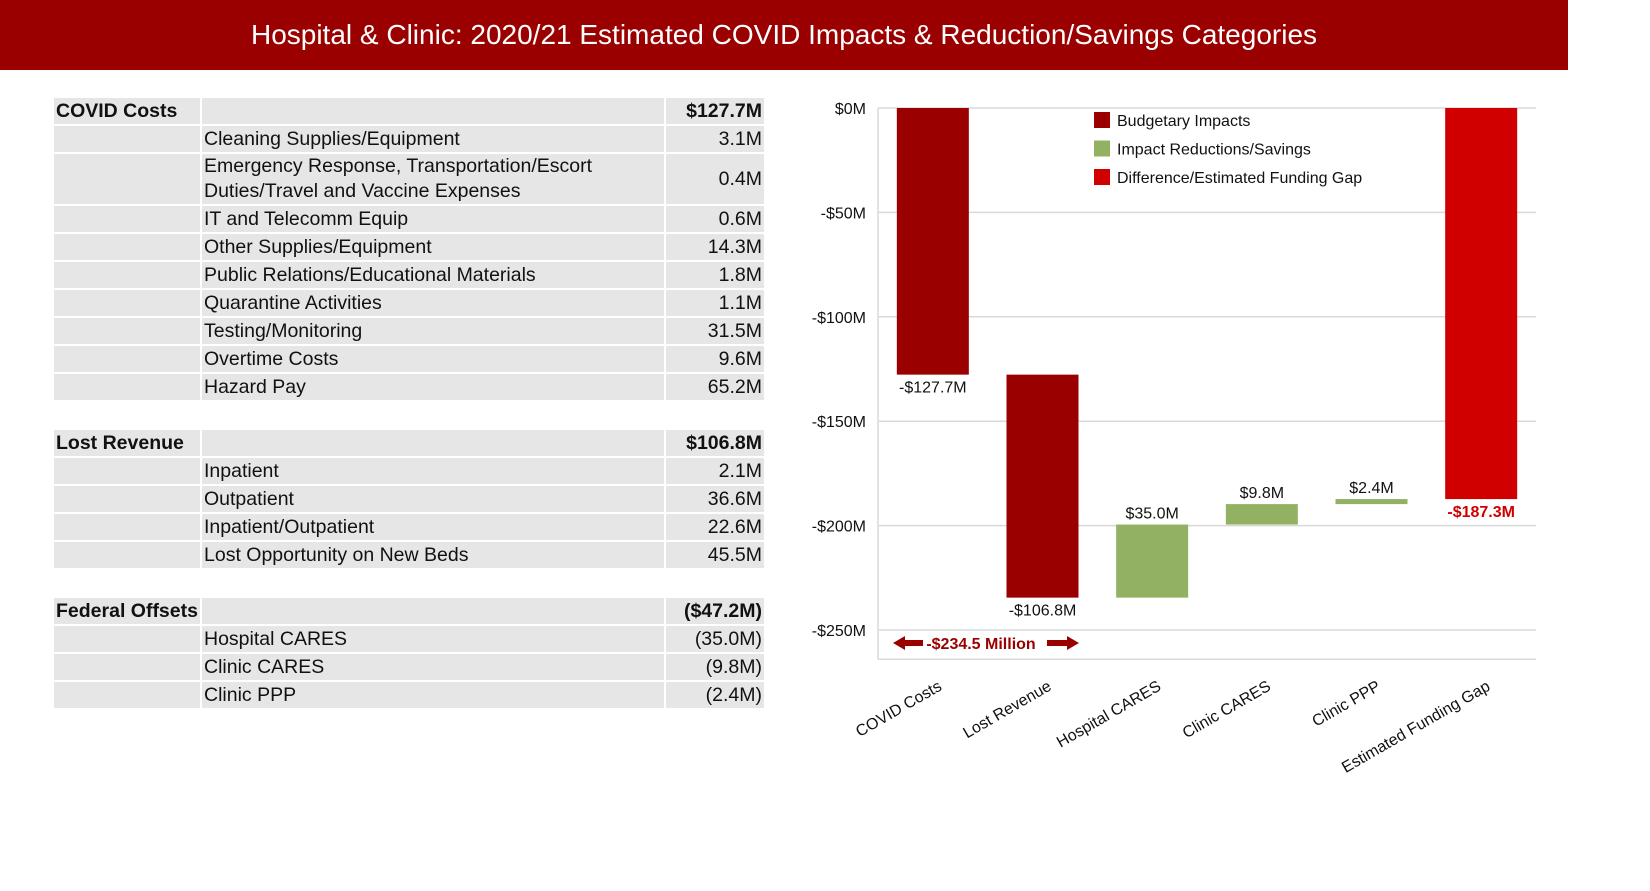  I want to click on item-label: Inpatient/Outpatient, so click(433, 527).